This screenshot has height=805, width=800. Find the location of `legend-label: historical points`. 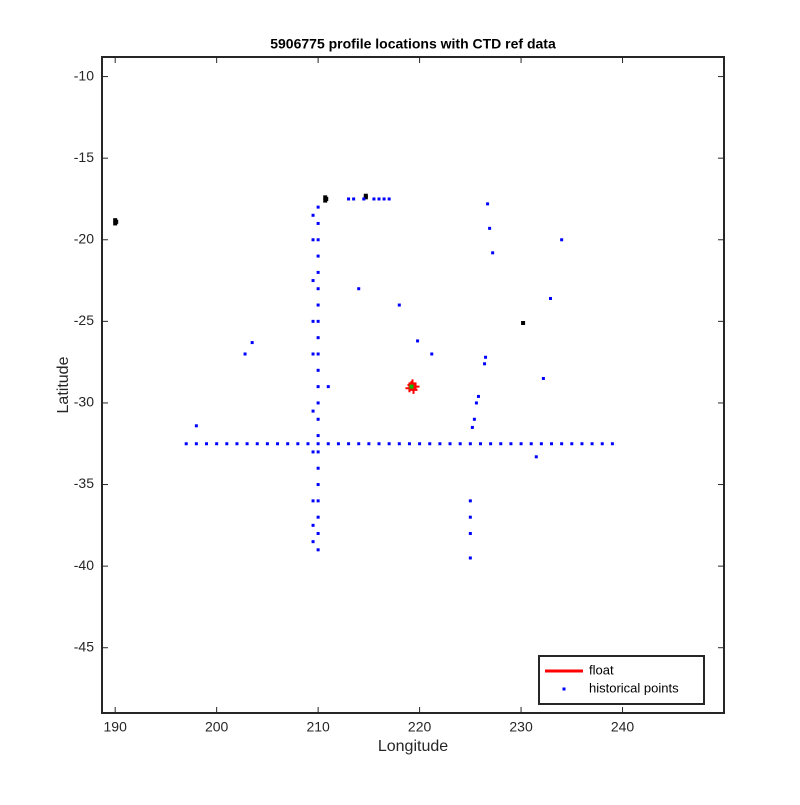

legend-label: historical points is located at coordinates (634, 687).